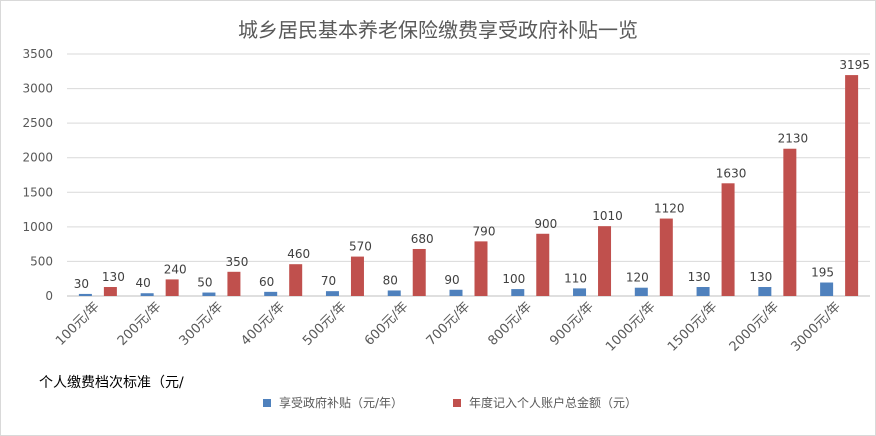 Image resolution: width=876 pixels, height=436 pixels. I want to click on x-tick-label: 3000元/年, so click(815, 326).